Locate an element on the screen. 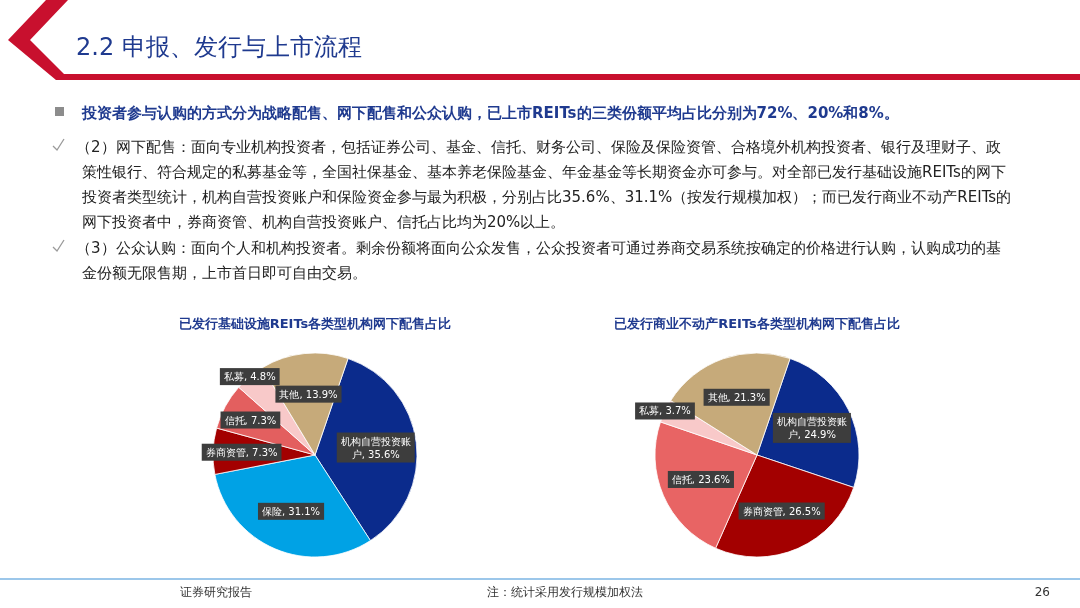 Image resolution: width=1080 pixels, height=608 pixels. text: （2）网下配售：面向专业机构投资者，包括证券公司、基金、信托、财务公司、保险及保险资管、合格境外机构投资者、银行及理财子、政策性银行、符合规定的私募基金等，全国社保基金、基本养老保险基金、年金基金等长期资金亦可参与。对全部已发行基础设施REITs的网下投资者类型统计，机构自营投资账户和保险资金参与最为积极，分别占比35.6%、31.1%（按发行规模加权）；而已发行商业不动产REITs的网下投资者中，券商资管、机构自营投资账户、信托占比均为20%以上。 is located at coordinates (544, 184).